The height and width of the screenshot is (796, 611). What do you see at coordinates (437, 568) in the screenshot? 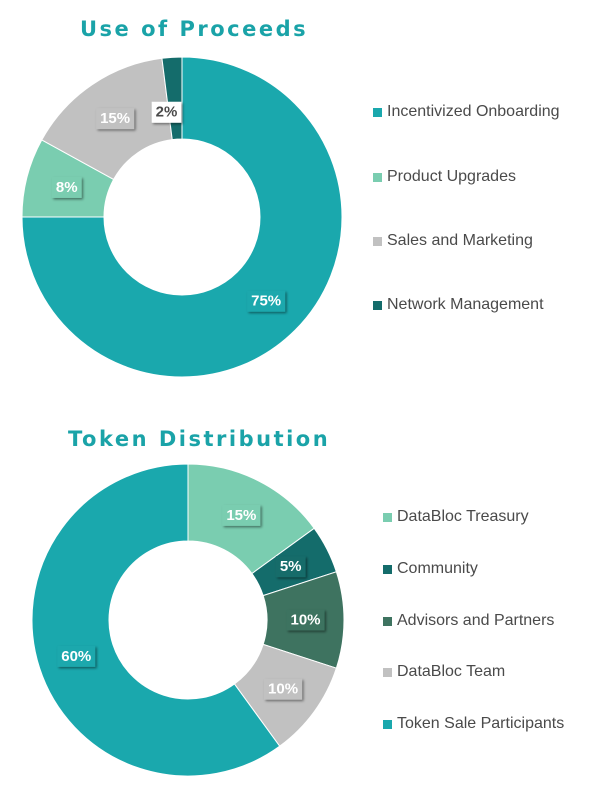
I see `legend-label: Community` at bounding box center [437, 568].